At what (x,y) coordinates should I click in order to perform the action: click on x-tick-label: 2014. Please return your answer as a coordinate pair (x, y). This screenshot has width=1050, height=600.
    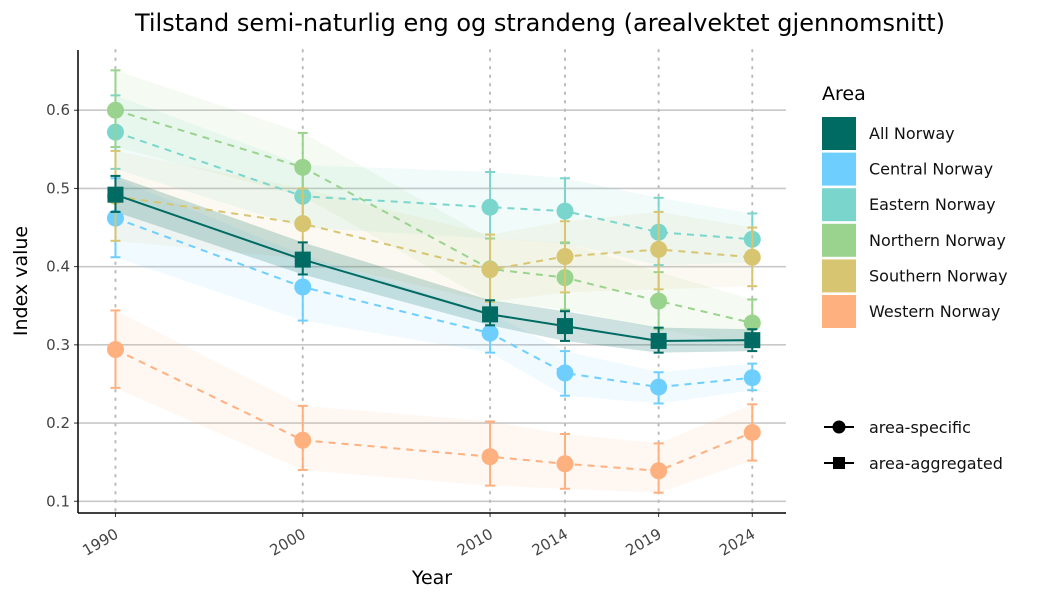
    Looking at the image, I should click on (550, 542).